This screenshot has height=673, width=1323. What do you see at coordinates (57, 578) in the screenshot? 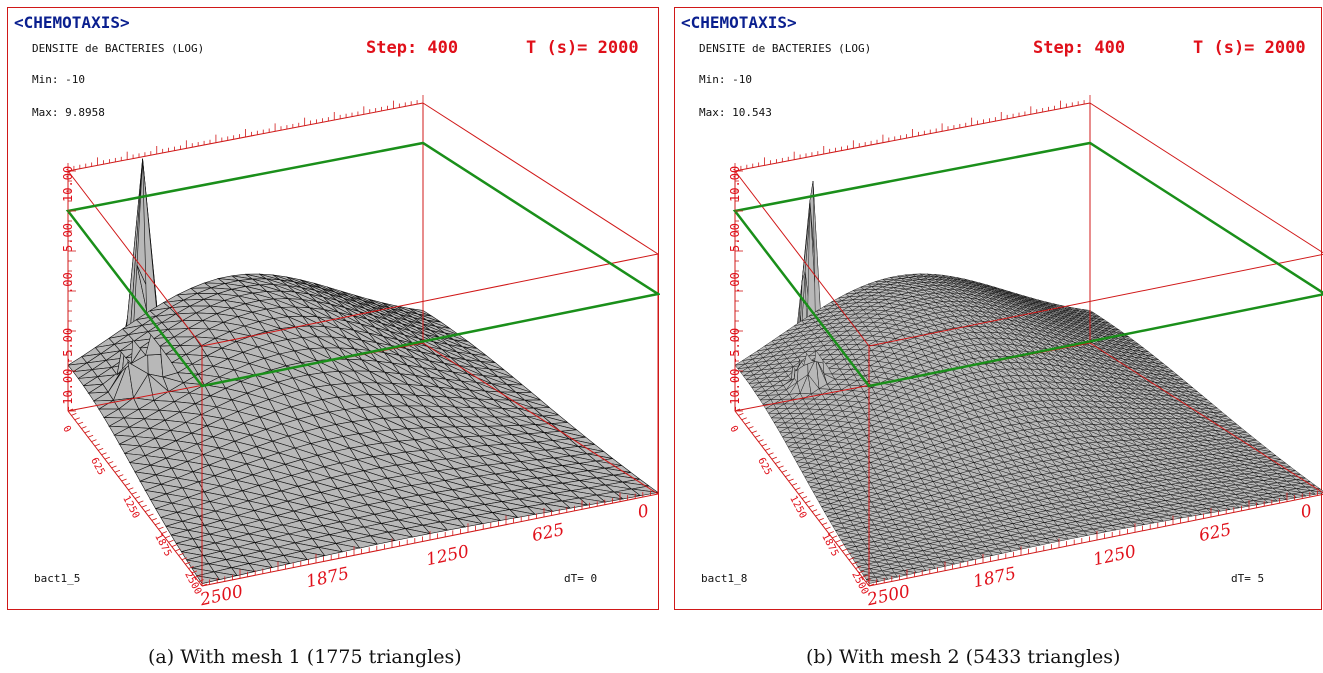
I see `file-name: bact1_5` at bounding box center [57, 578].